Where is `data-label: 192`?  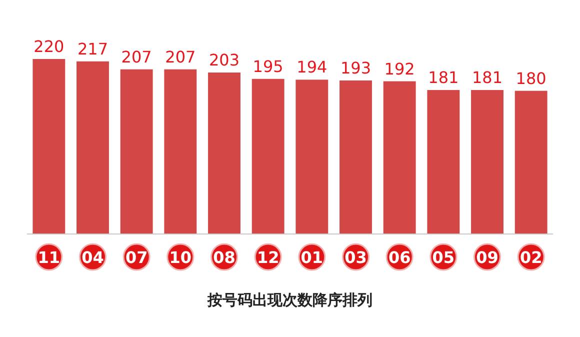
data-label: 192 is located at coordinates (399, 68).